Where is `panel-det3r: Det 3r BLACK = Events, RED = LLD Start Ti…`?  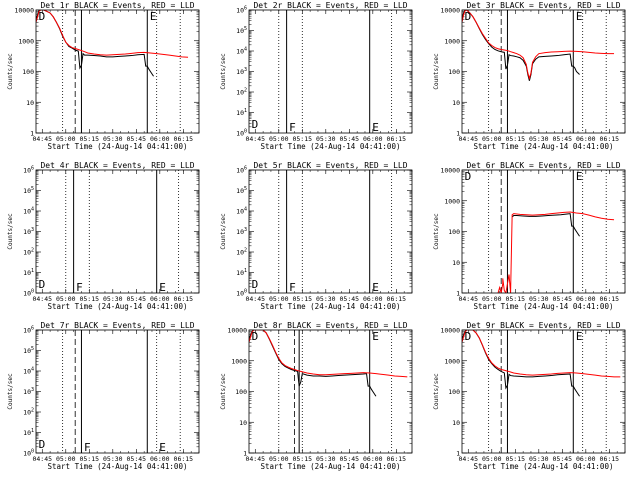
panel-det3r: Det 3r BLACK = Events, RED = LLD Start Ti… is located at coordinates (529, 76).